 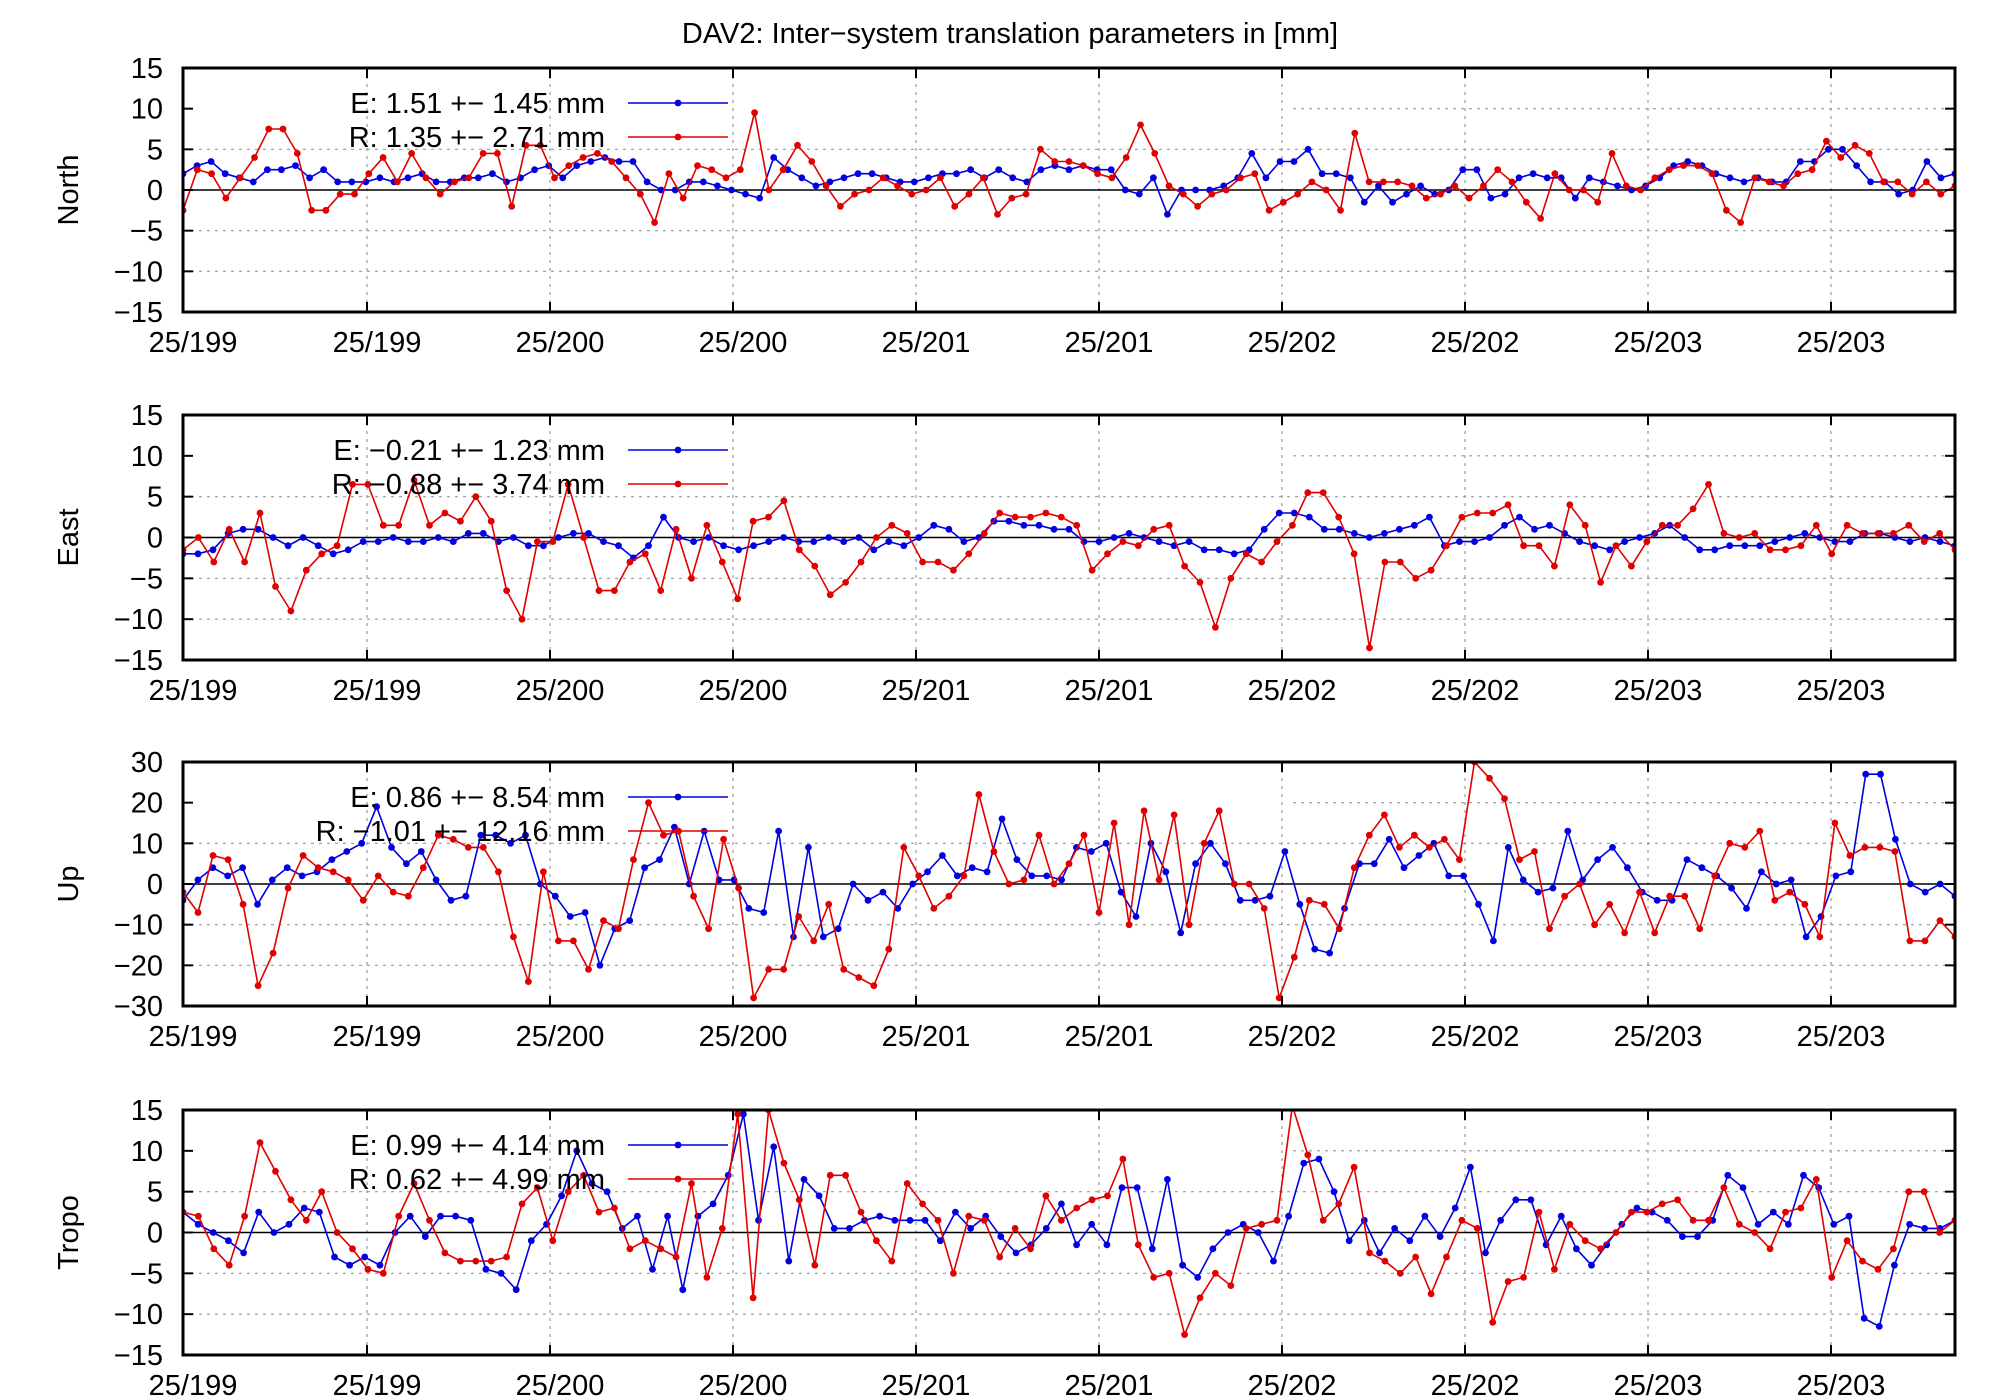 I want to click on y-tick-label: −15, so click(x=138, y=313).